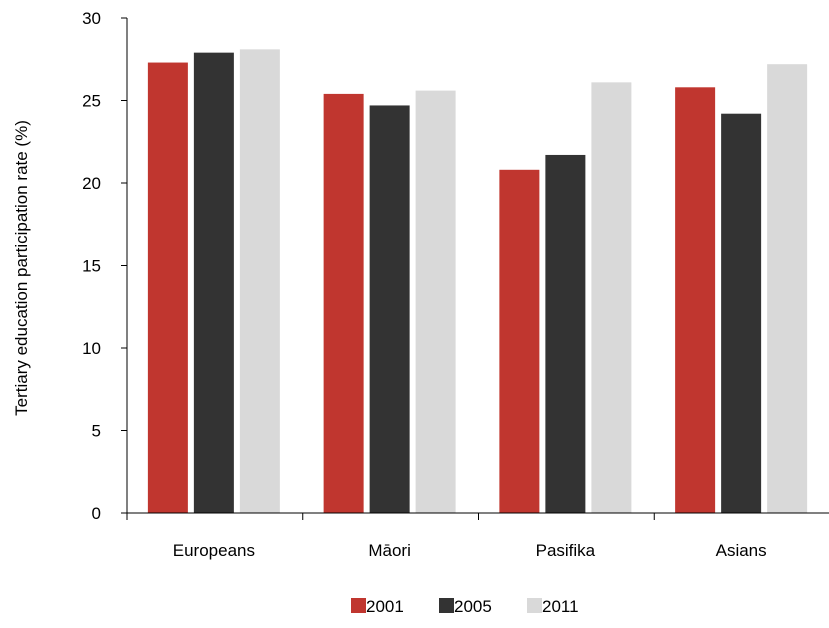 This screenshot has height=628, width=829. Describe the element at coordinates (695, 300) in the screenshot. I see `bar-2001-asians` at that location.